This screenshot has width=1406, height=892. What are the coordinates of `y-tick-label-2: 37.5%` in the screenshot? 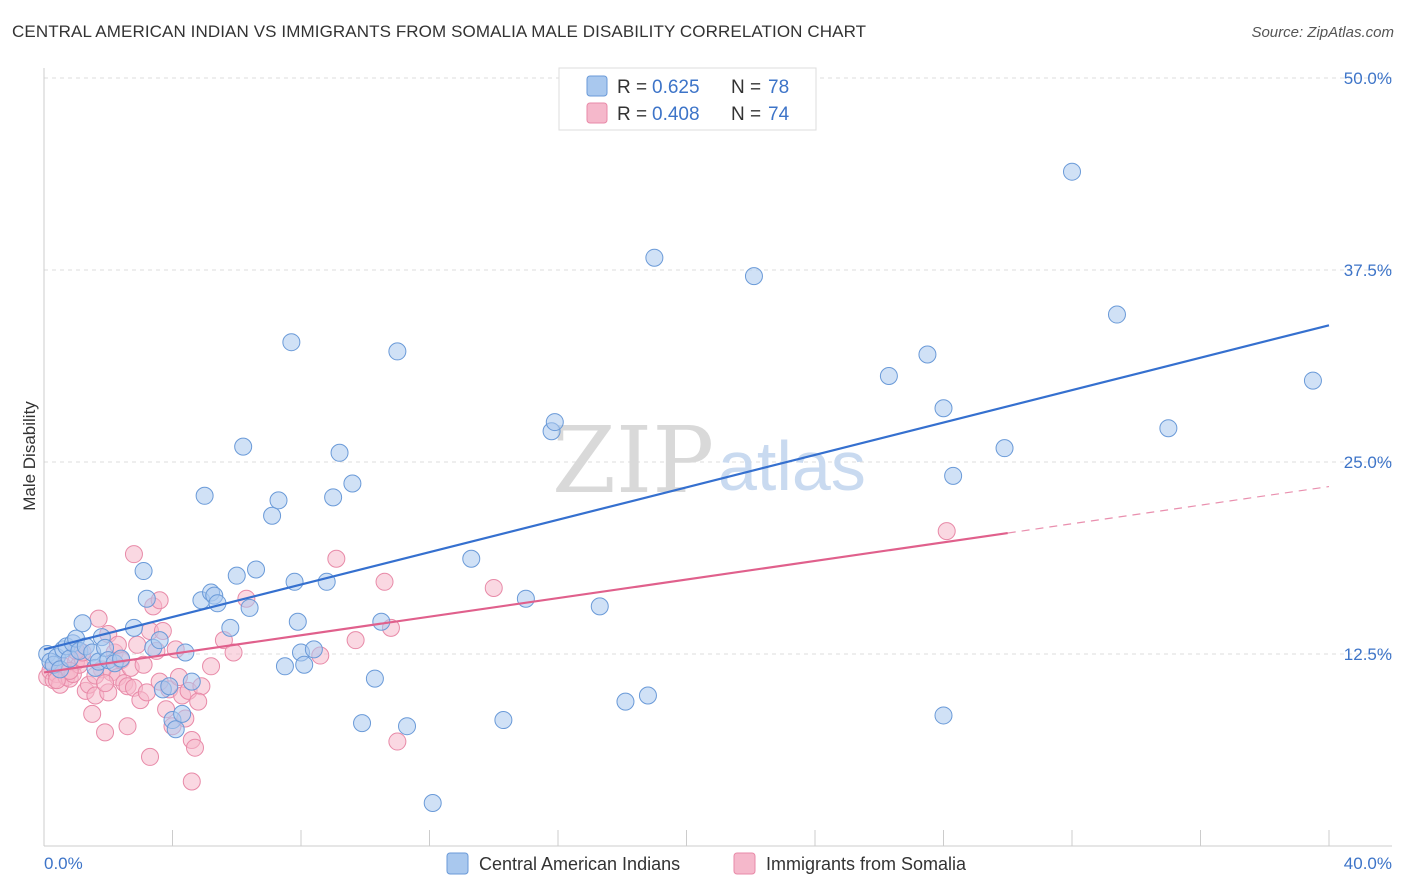 It's located at (1368, 270).